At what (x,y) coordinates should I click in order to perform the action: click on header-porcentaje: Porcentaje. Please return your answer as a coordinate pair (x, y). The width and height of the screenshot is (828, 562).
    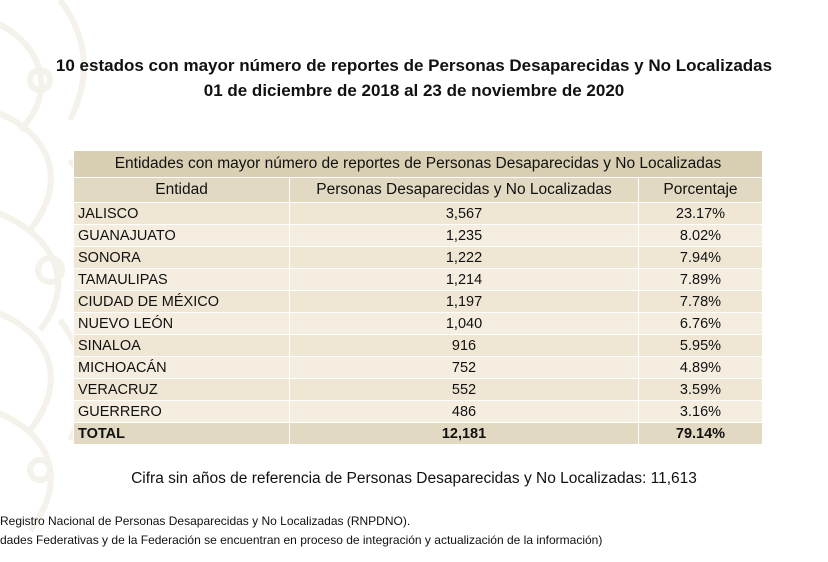
    Looking at the image, I should click on (700, 190).